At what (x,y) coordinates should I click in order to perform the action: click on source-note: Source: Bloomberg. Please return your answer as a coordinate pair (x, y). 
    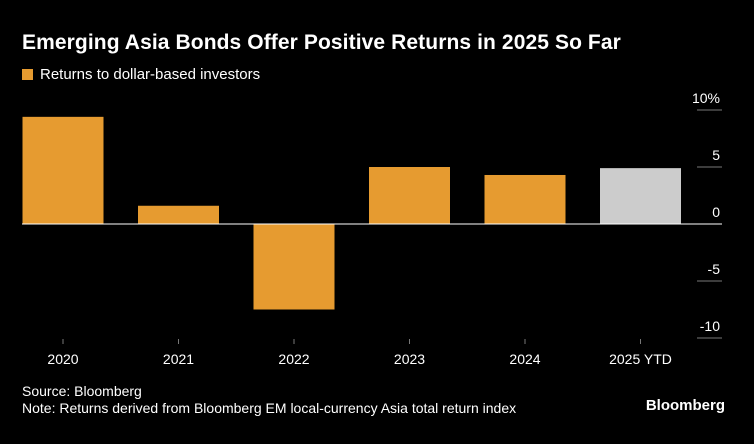
    Looking at the image, I should click on (82, 391).